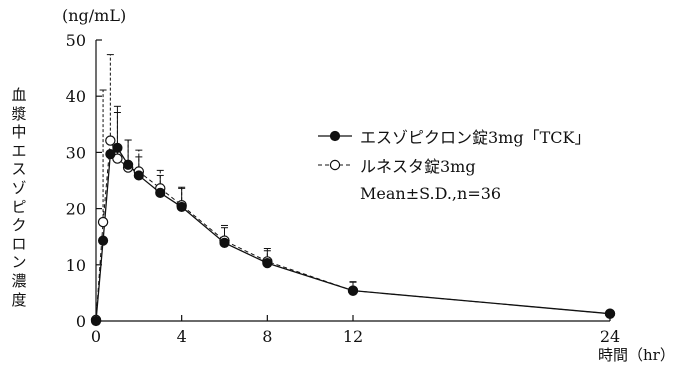 The width and height of the screenshot is (686, 365). I want to click on x-tick-label: 0, so click(96, 336).